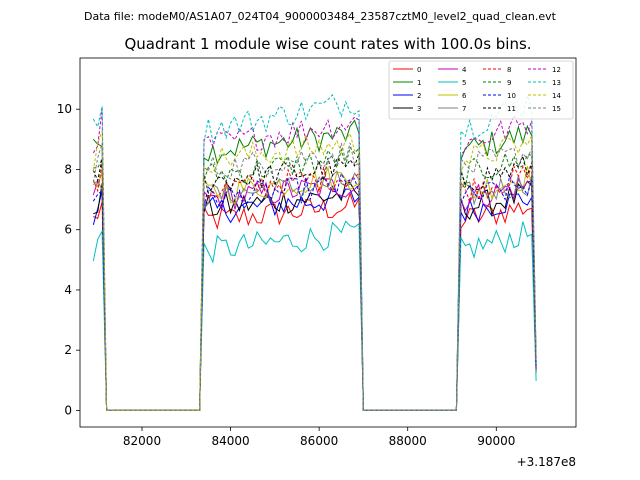 The width and height of the screenshot is (640, 480). What do you see at coordinates (464, 109) in the screenshot?
I see `legend-label-7: 7` at bounding box center [464, 109].